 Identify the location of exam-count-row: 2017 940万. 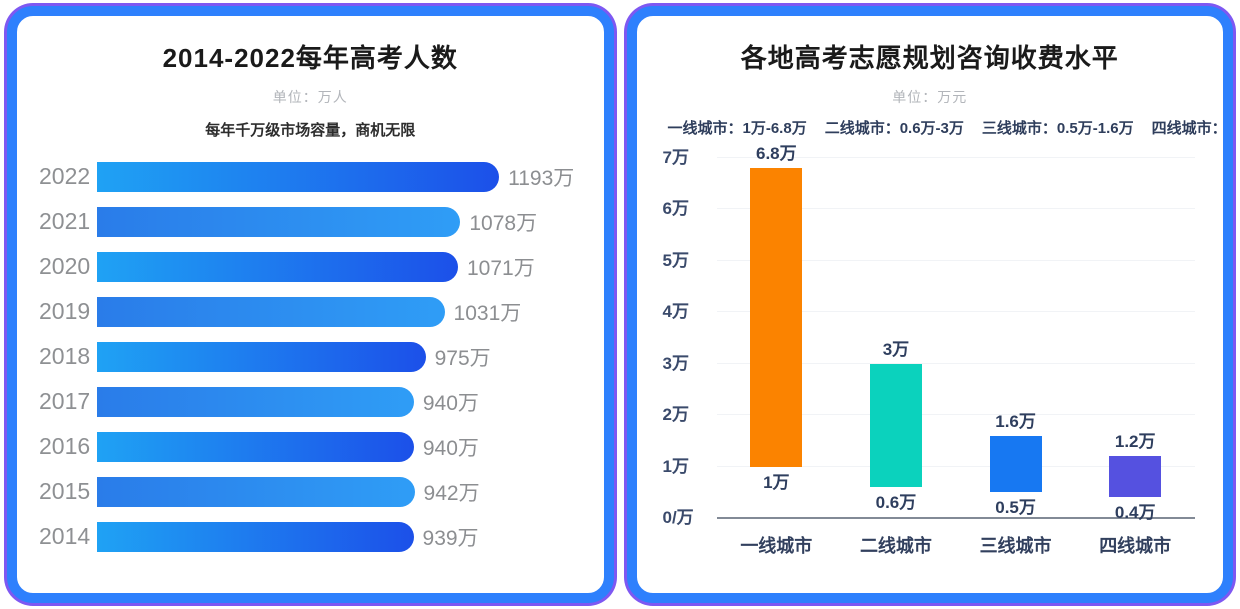
(310, 401).